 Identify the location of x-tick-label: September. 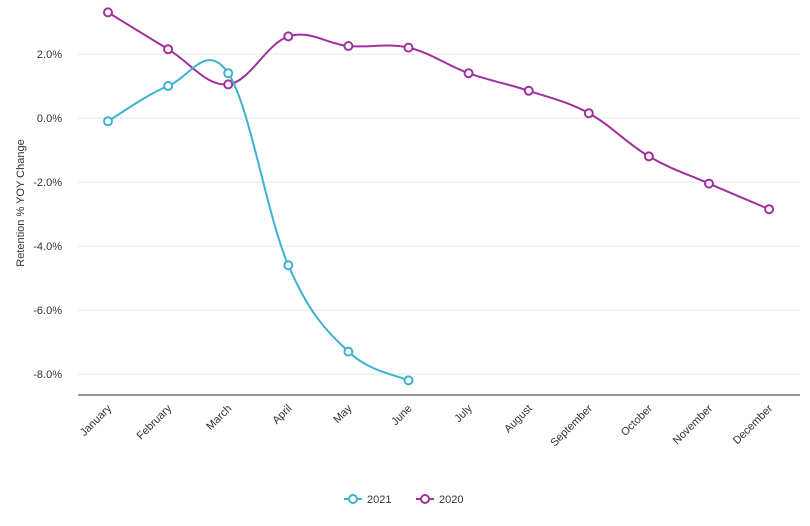
(571, 425).